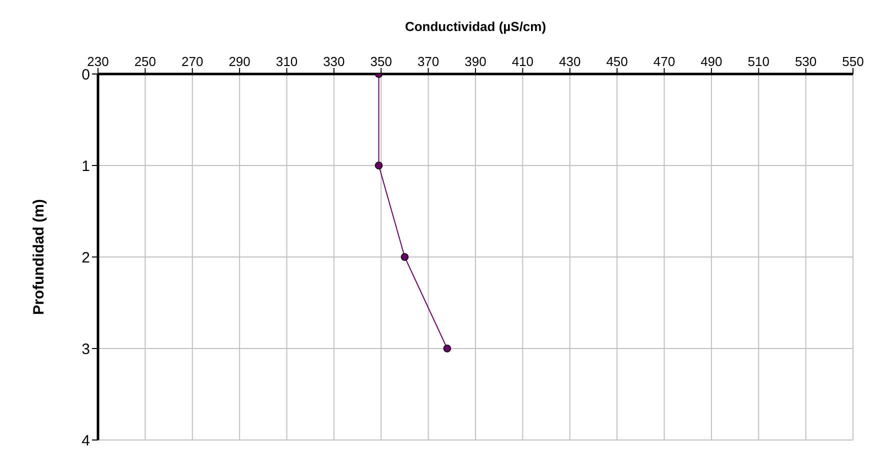 This screenshot has width=873, height=458. I want to click on x-tick-label: 310, so click(287, 61).